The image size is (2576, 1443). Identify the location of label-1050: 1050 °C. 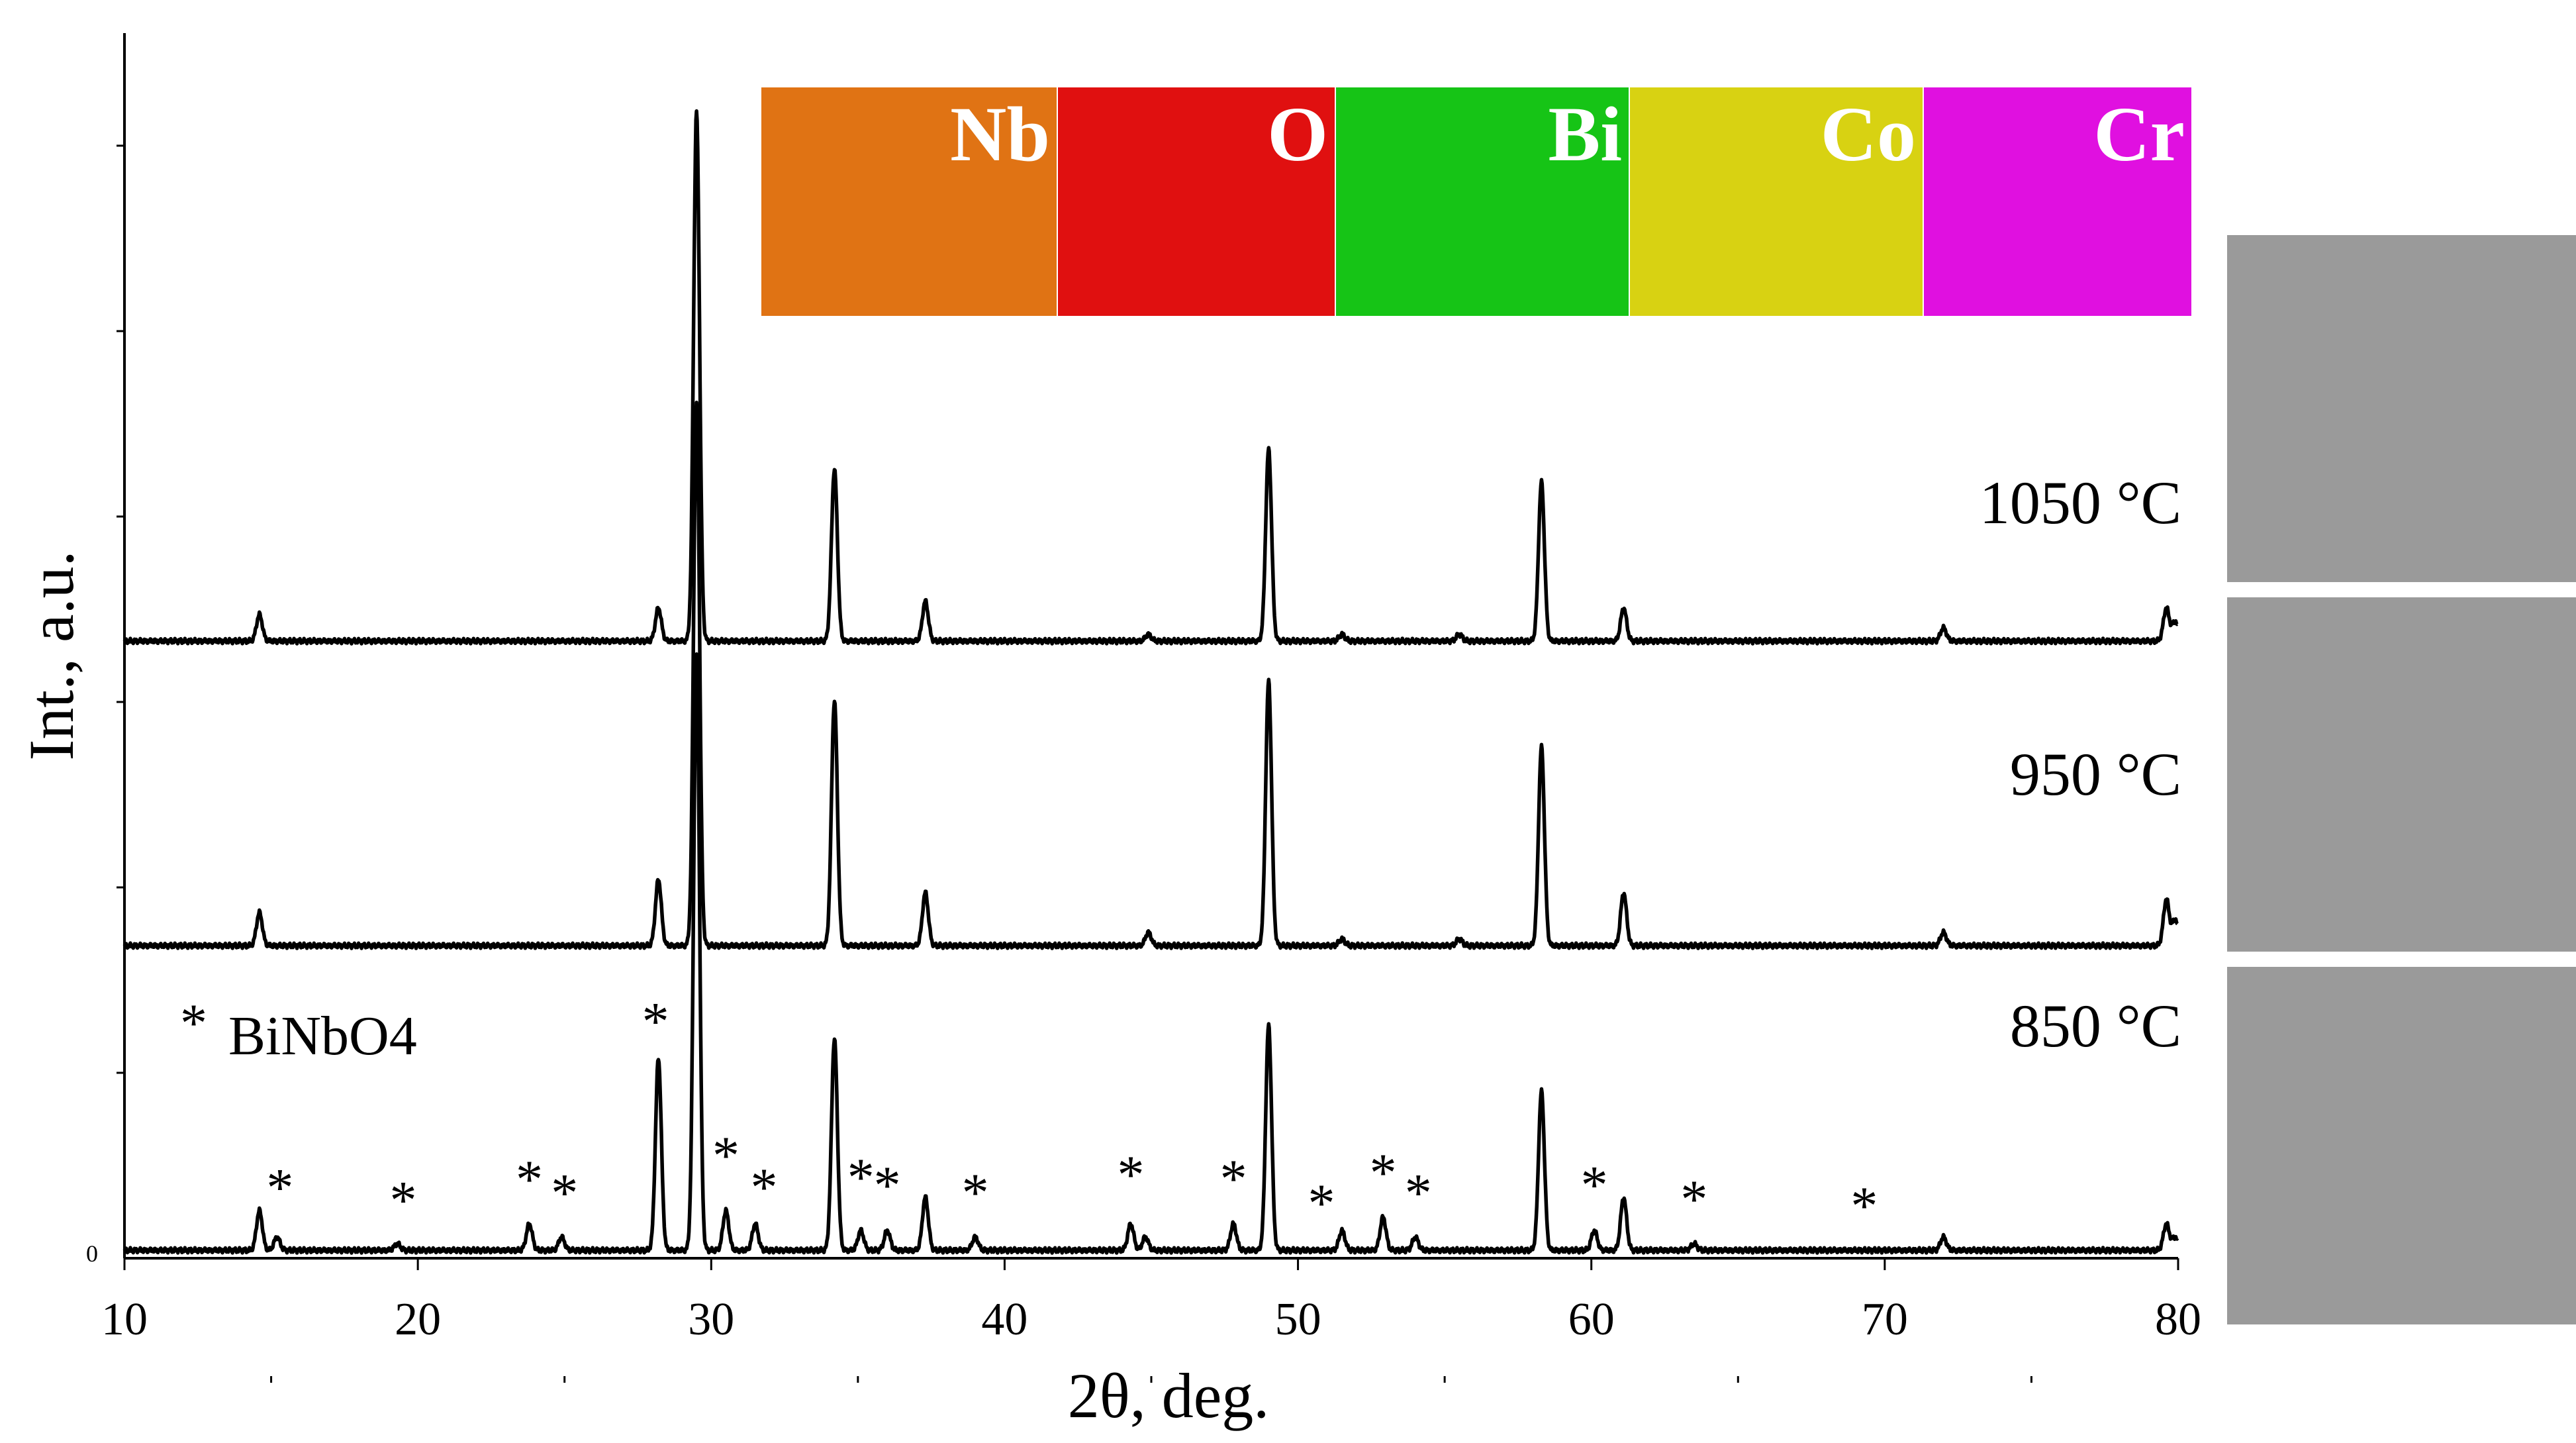
(2080, 503).